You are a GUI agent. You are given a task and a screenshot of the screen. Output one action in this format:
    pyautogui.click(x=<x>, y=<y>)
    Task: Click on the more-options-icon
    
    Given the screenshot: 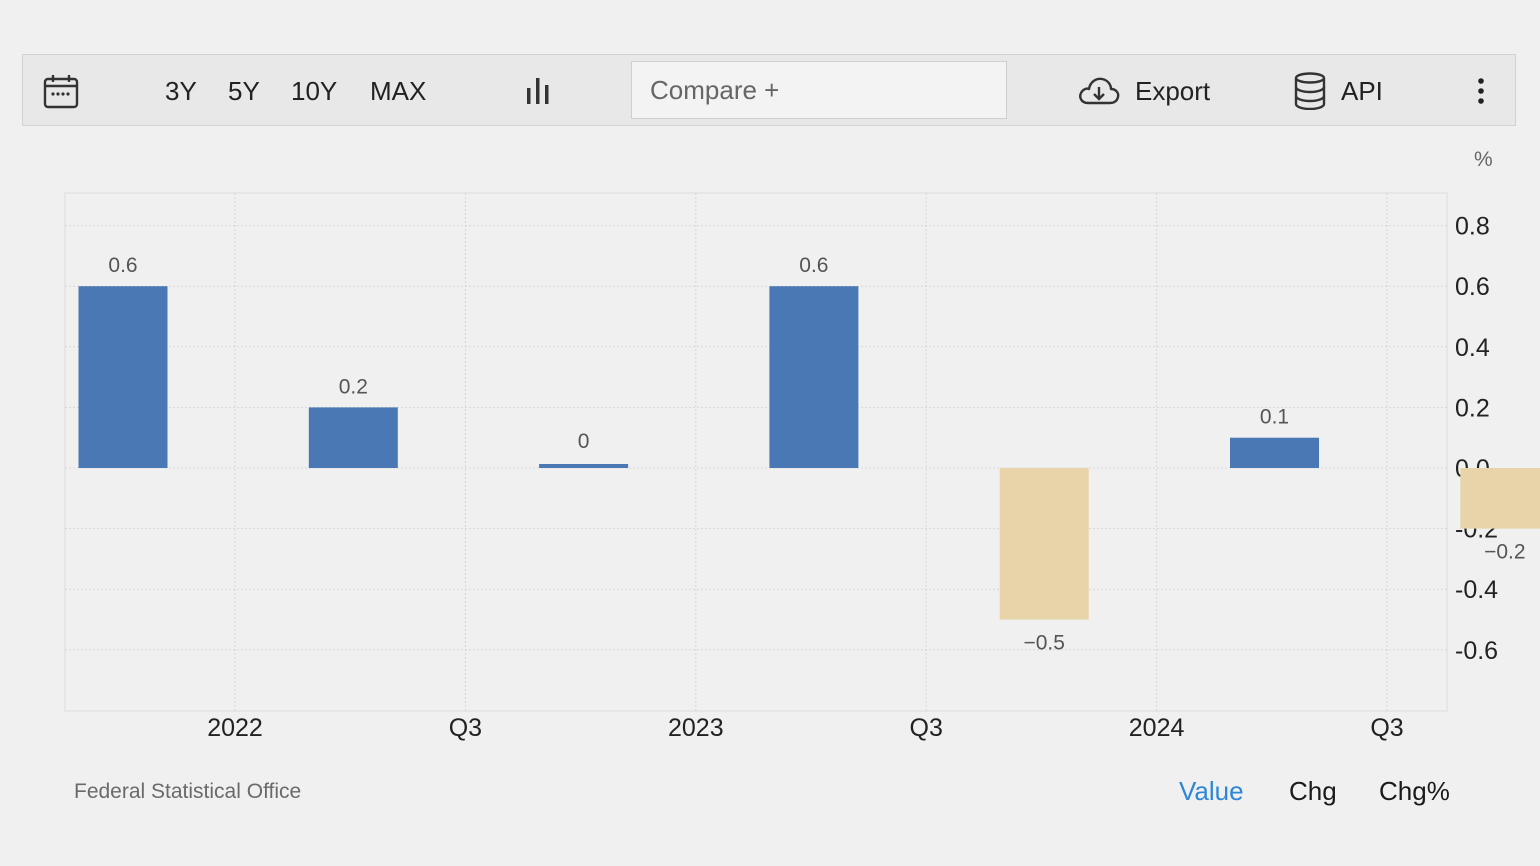 What is the action you would take?
    pyautogui.click(x=1481, y=91)
    